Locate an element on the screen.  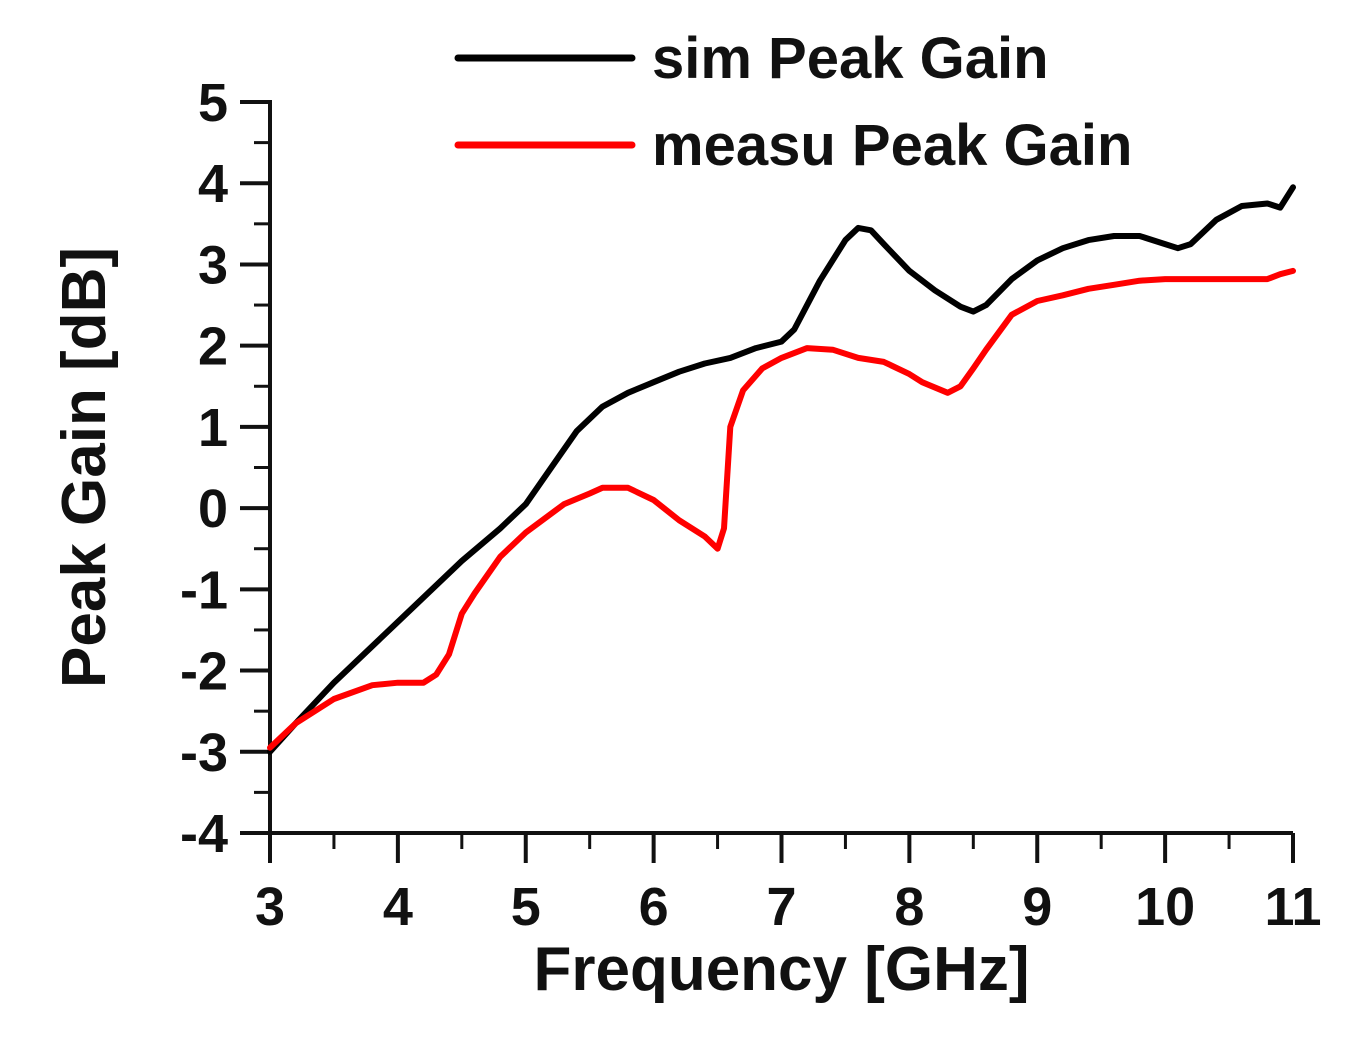
y-axis-title: Peak Gain [dB] is located at coordinates (84, 467).